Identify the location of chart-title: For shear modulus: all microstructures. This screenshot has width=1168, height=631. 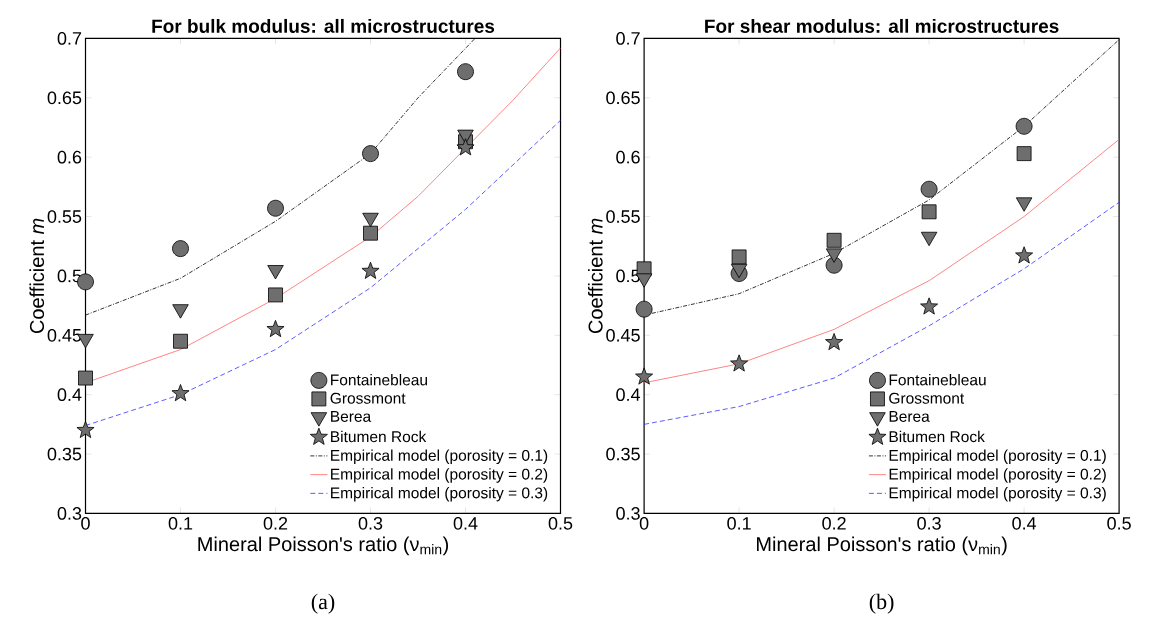
(882, 25).